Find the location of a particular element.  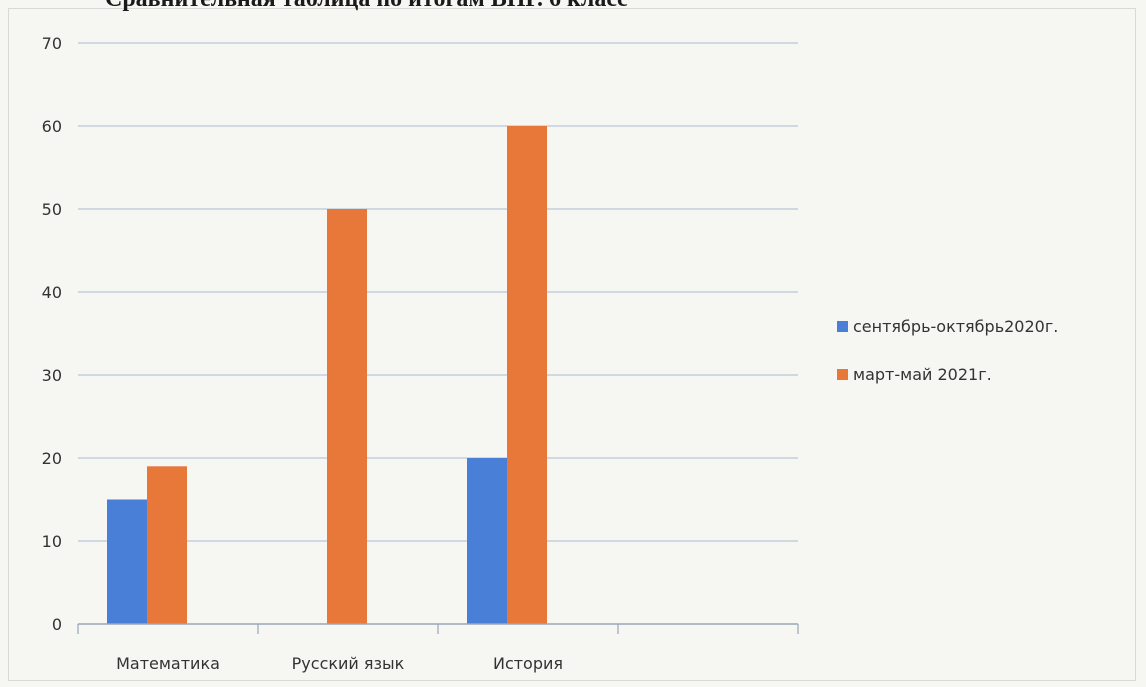

y-tick-label: 20 is located at coordinates (52, 458).